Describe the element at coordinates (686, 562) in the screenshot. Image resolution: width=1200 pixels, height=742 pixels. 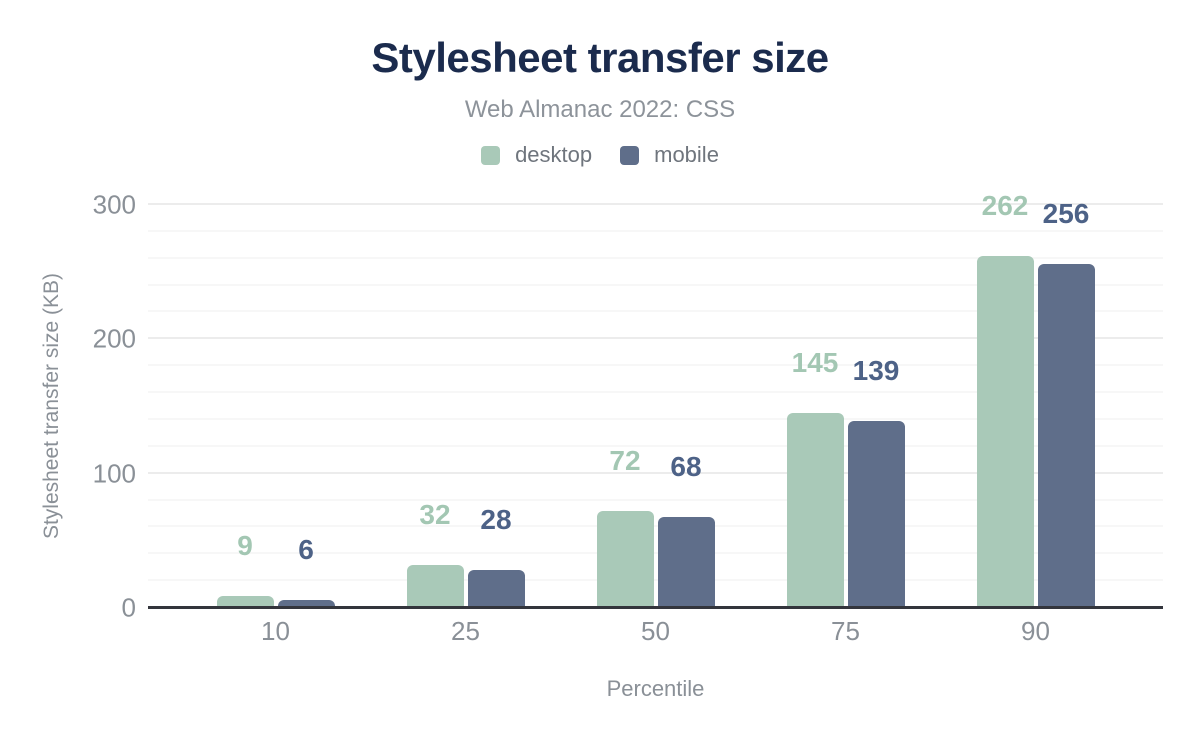
I see `bar-mobile-p50` at that location.